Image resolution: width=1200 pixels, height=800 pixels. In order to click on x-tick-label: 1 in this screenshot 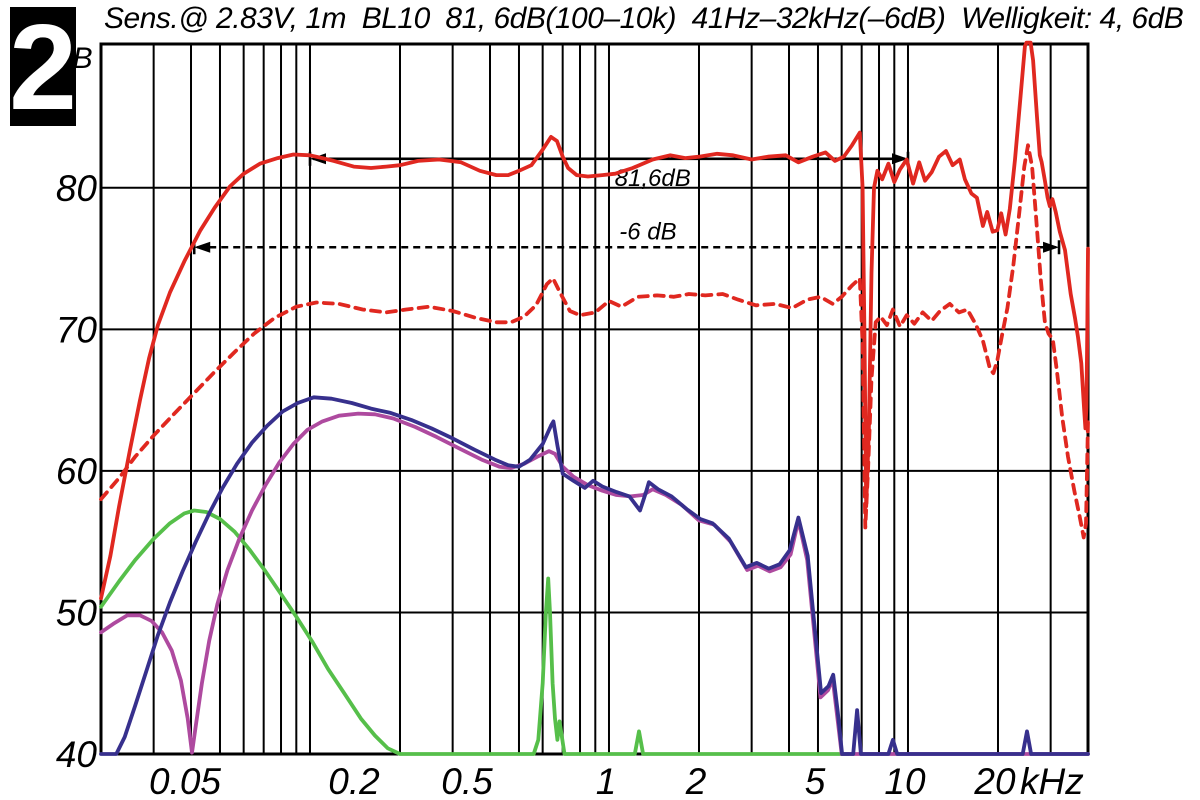, I will do `click(606, 780)`.